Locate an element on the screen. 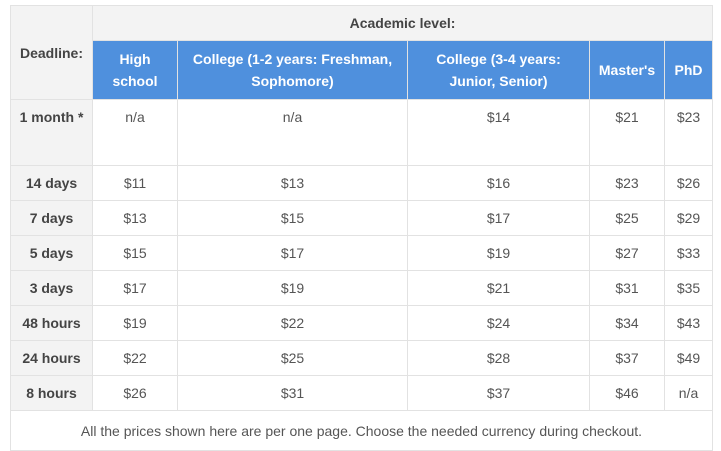 This screenshot has width=721, height=451. deadline-cell: 3 days is located at coordinates (51, 288).